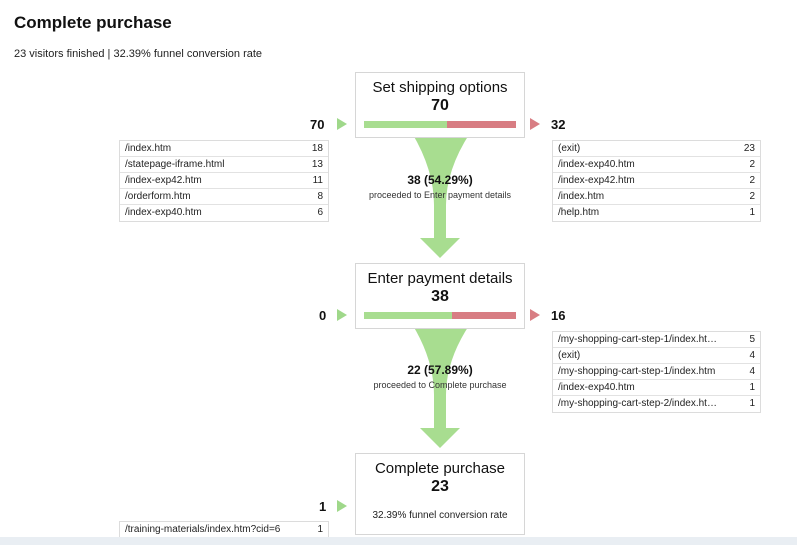  I want to click on table-row: /statepage-iframe.html 13, so click(224, 165).